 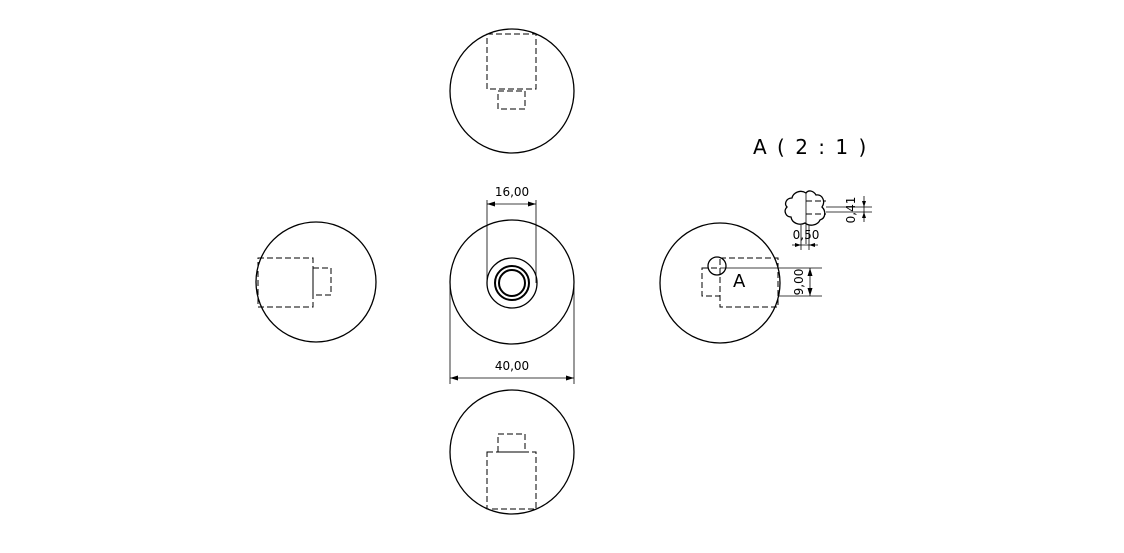 I want to click on left-view, so click(x=316, y=282).